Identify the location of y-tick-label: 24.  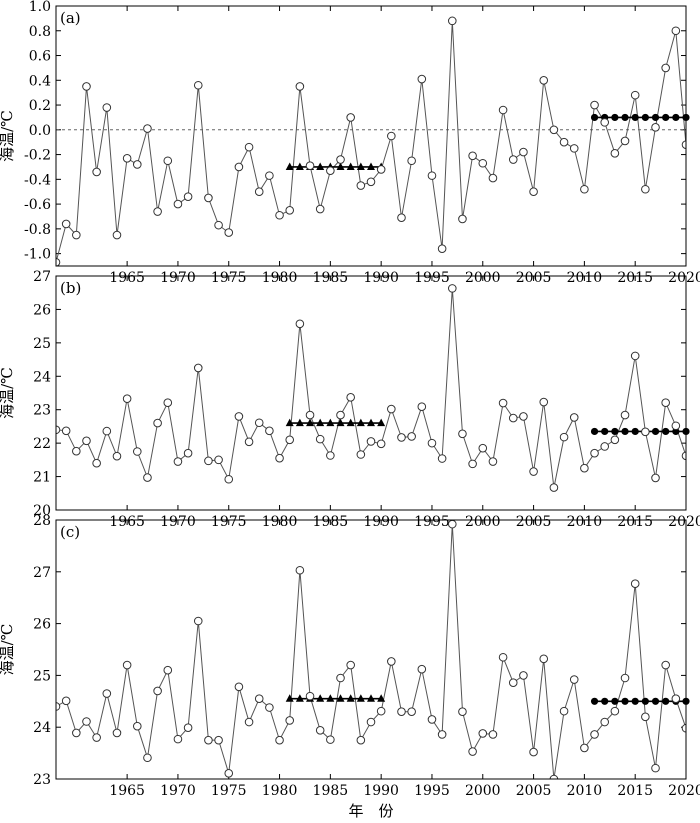
(42, 377).